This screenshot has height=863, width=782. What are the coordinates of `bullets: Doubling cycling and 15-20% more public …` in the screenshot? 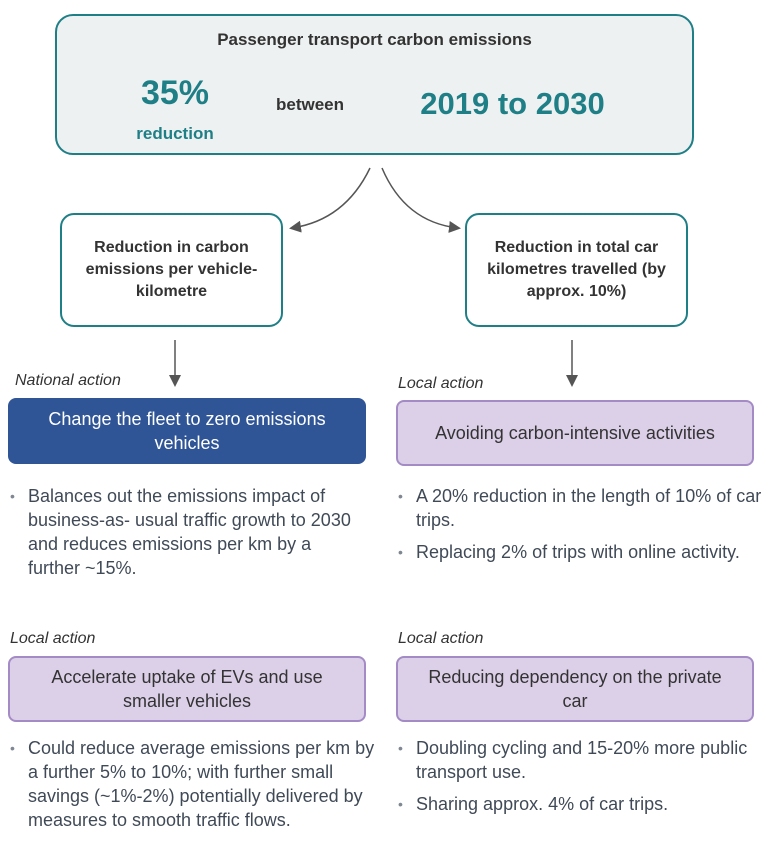 It's located at (589, 780).